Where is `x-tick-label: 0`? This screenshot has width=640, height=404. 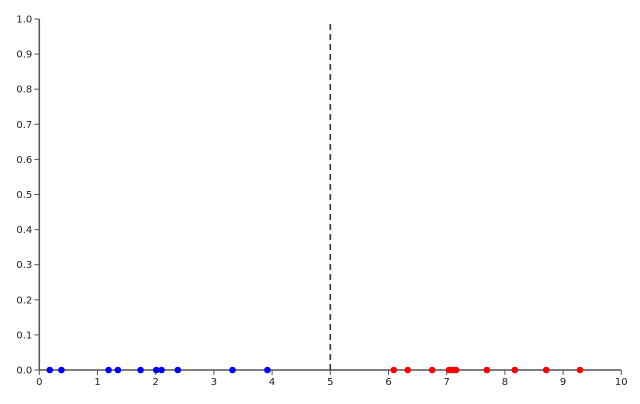
x-tick-label: 0 is located at coordinates (39, 382).